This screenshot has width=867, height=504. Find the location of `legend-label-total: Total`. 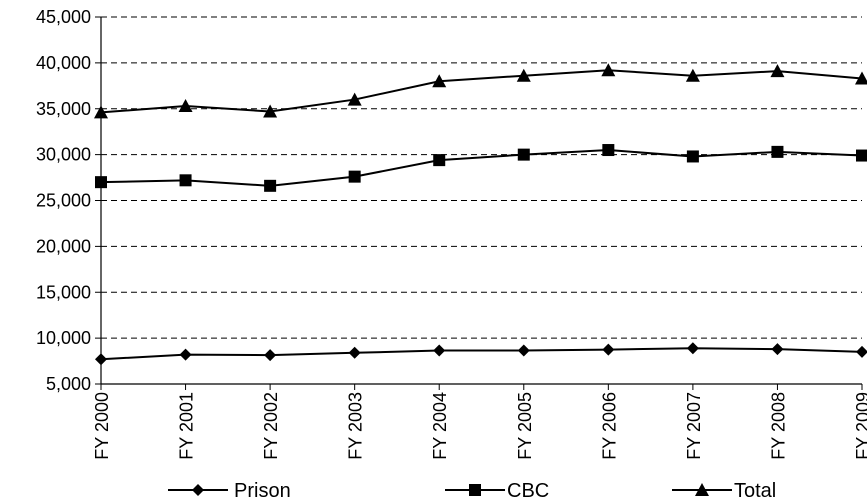

legend-label-total: Total is located at coordinates (755, 491).